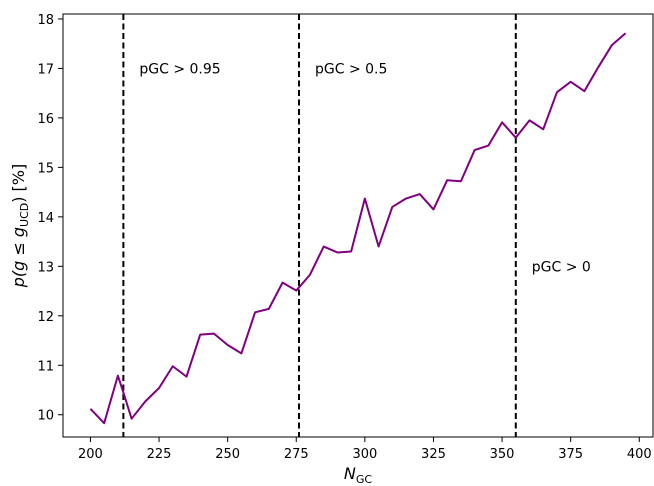  Describe the element at coordinates (45, 366) in the screenshot. I see `y-tick-label: 11` at that location.